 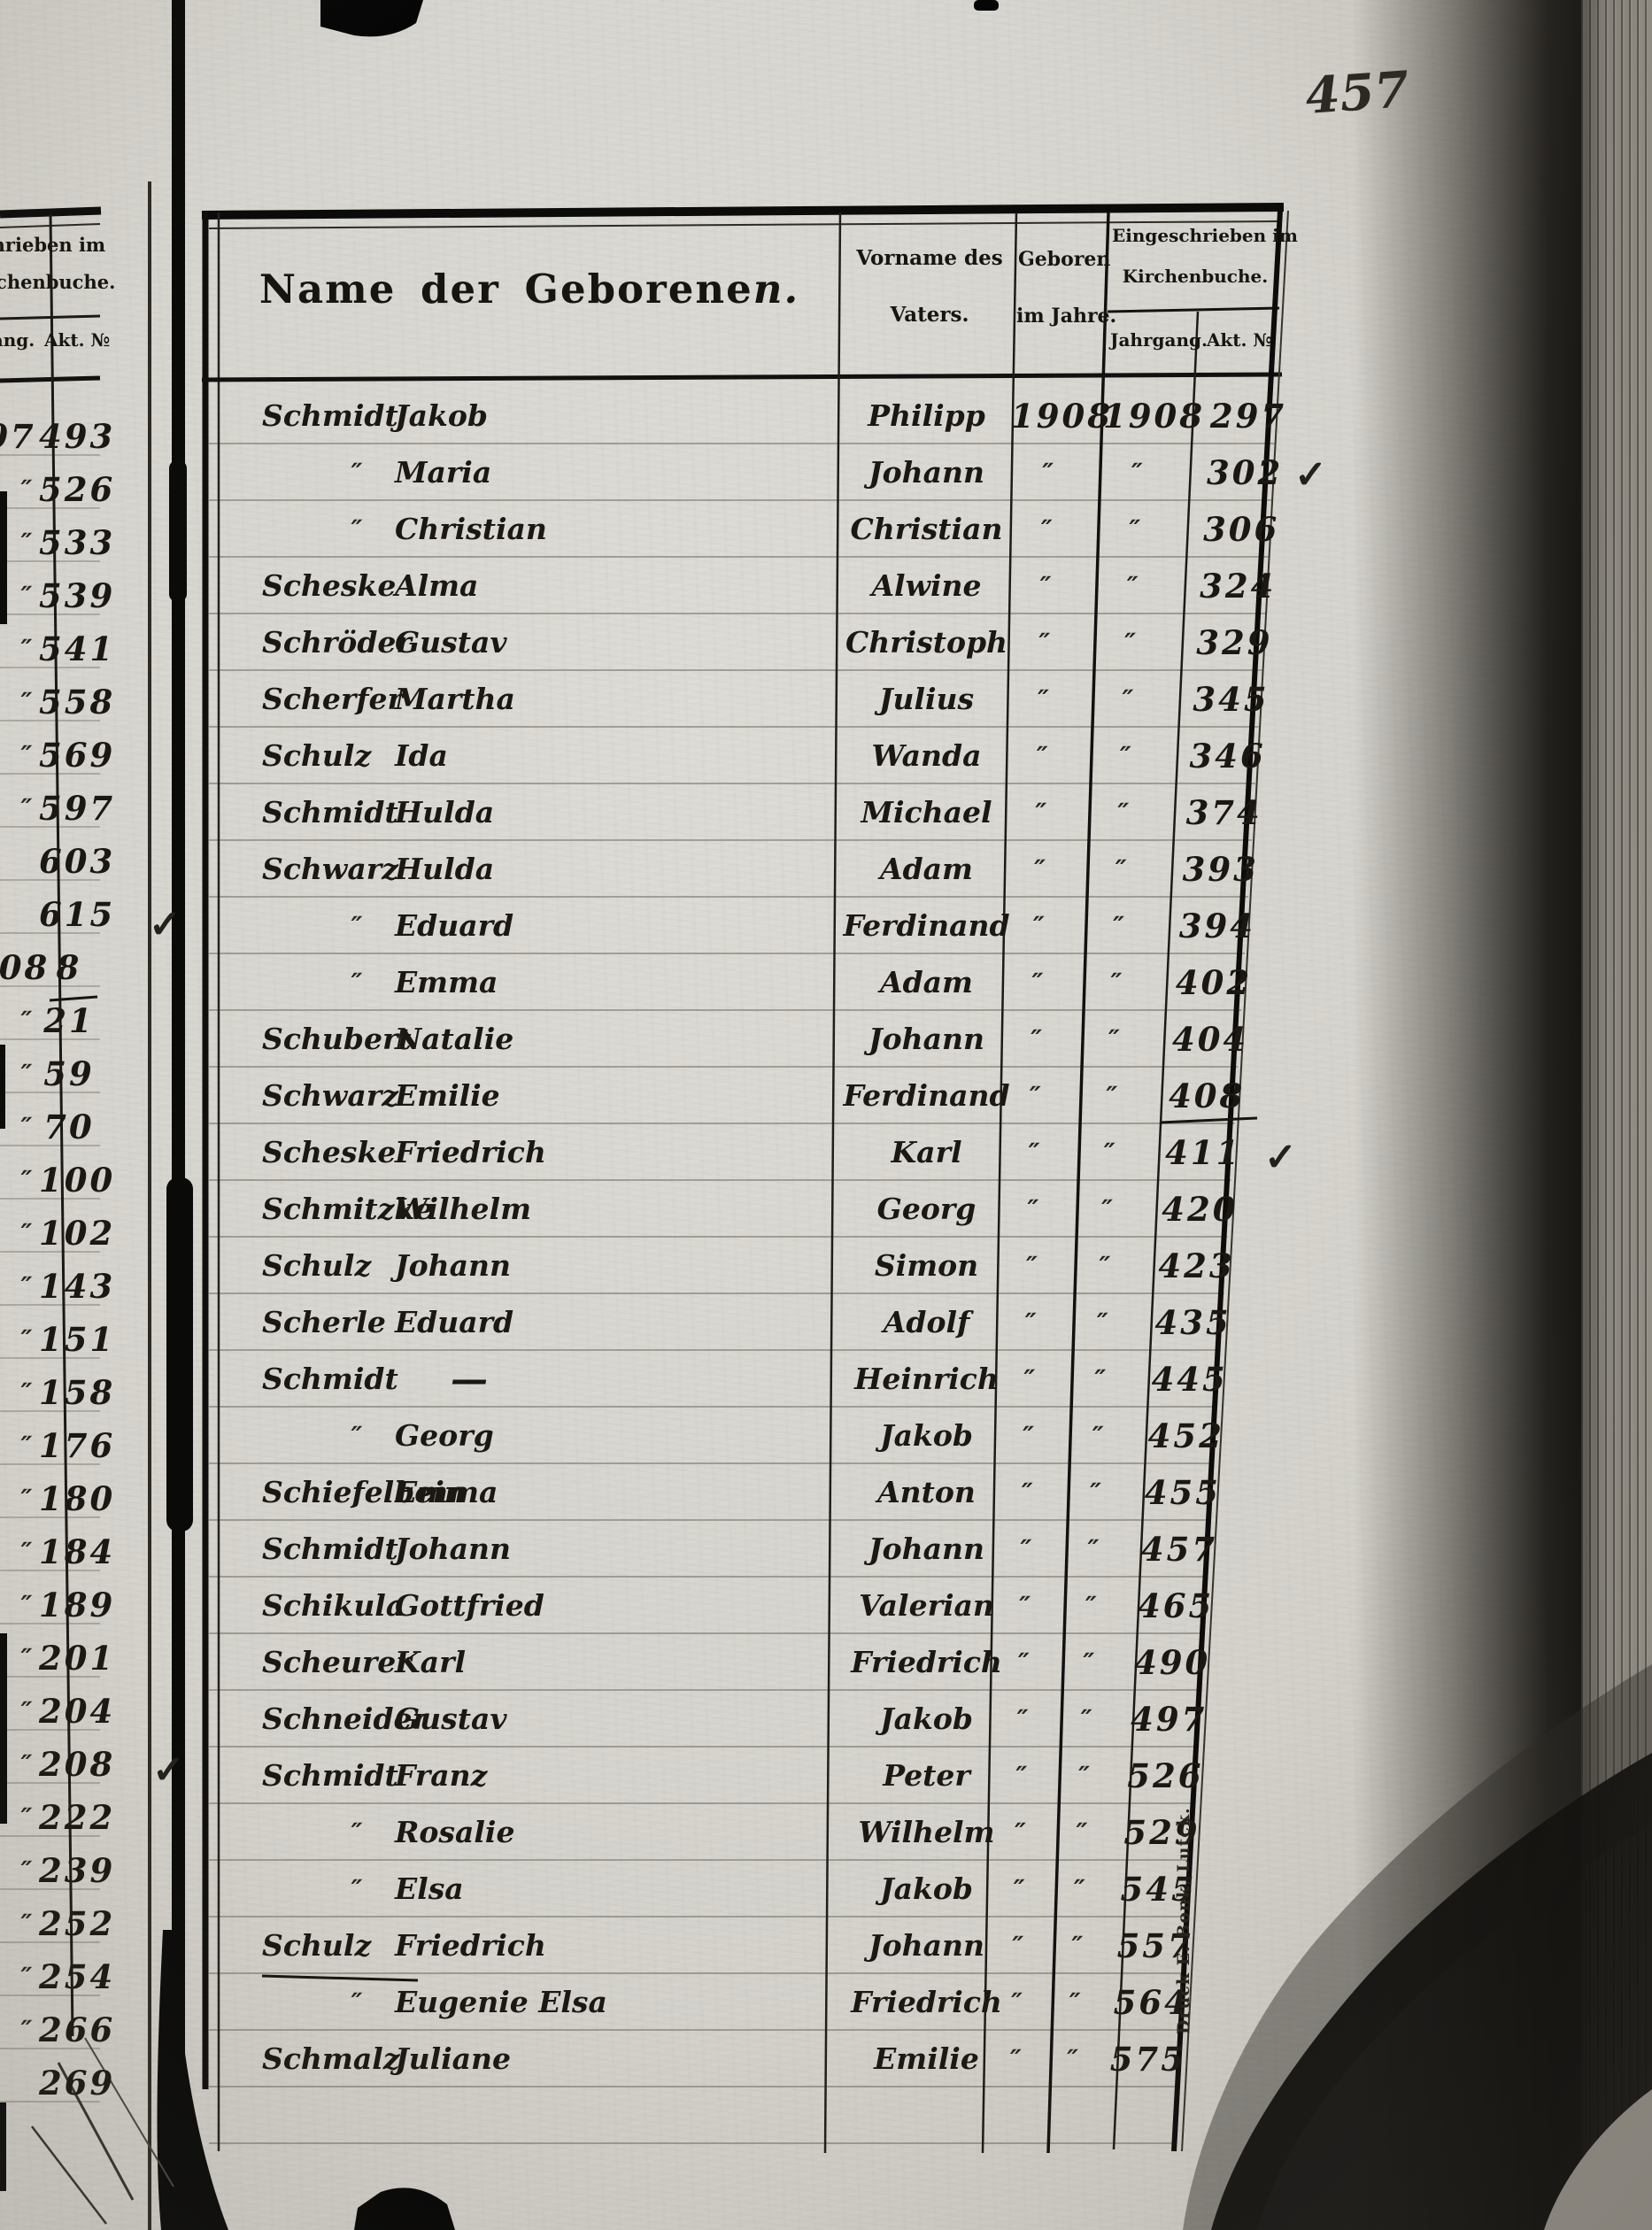 I want to click on father-name: Julius, so click(x=926, y=699).